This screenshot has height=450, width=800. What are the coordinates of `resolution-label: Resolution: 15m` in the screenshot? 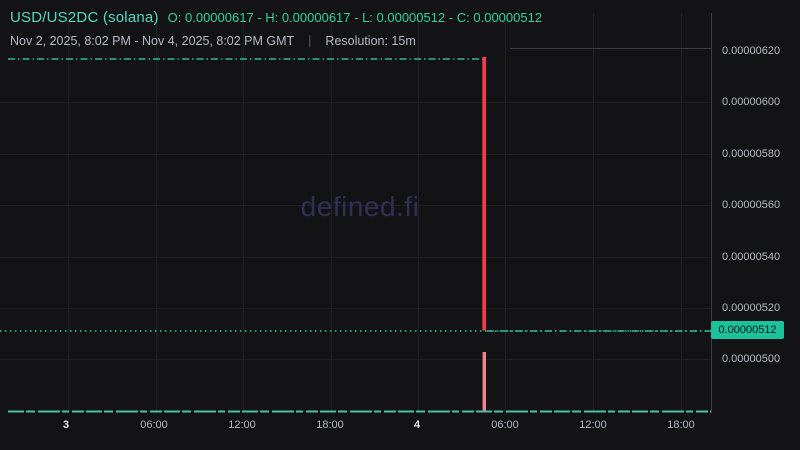 It's located at (370, 41).